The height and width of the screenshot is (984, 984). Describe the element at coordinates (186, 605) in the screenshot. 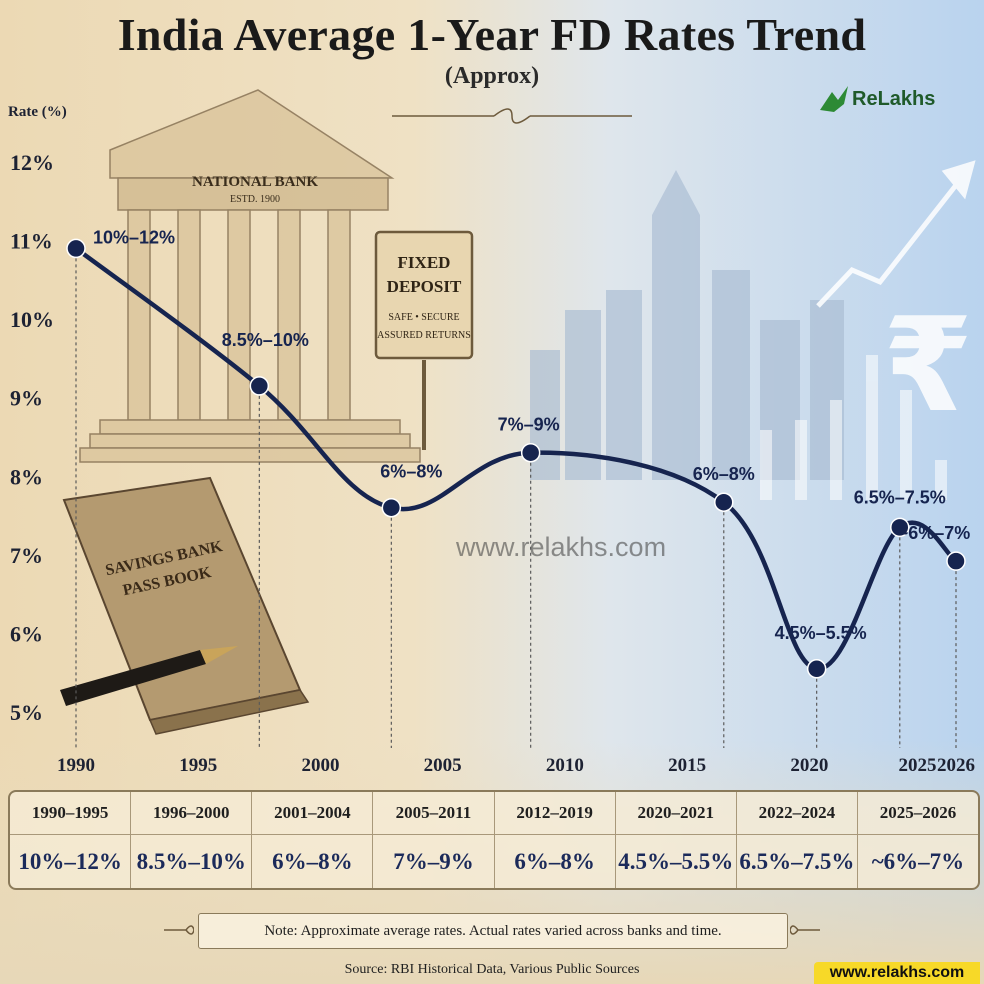

I see `passbook-illustration: SAVINGS BANK PASS BOOK` at that location.